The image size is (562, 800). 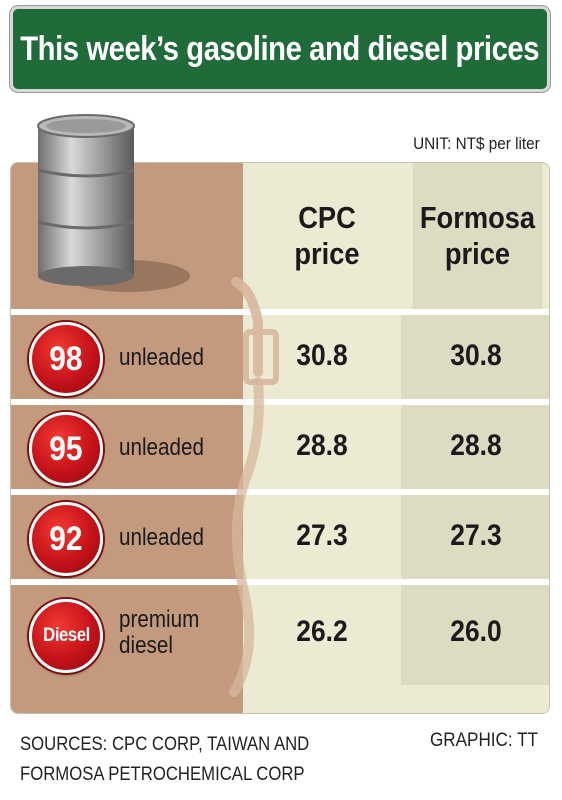 What do you see at coordinates (66, 539) in the screenshot?
I see `octane-badge-92: 92` at bounding box center [66, 539].